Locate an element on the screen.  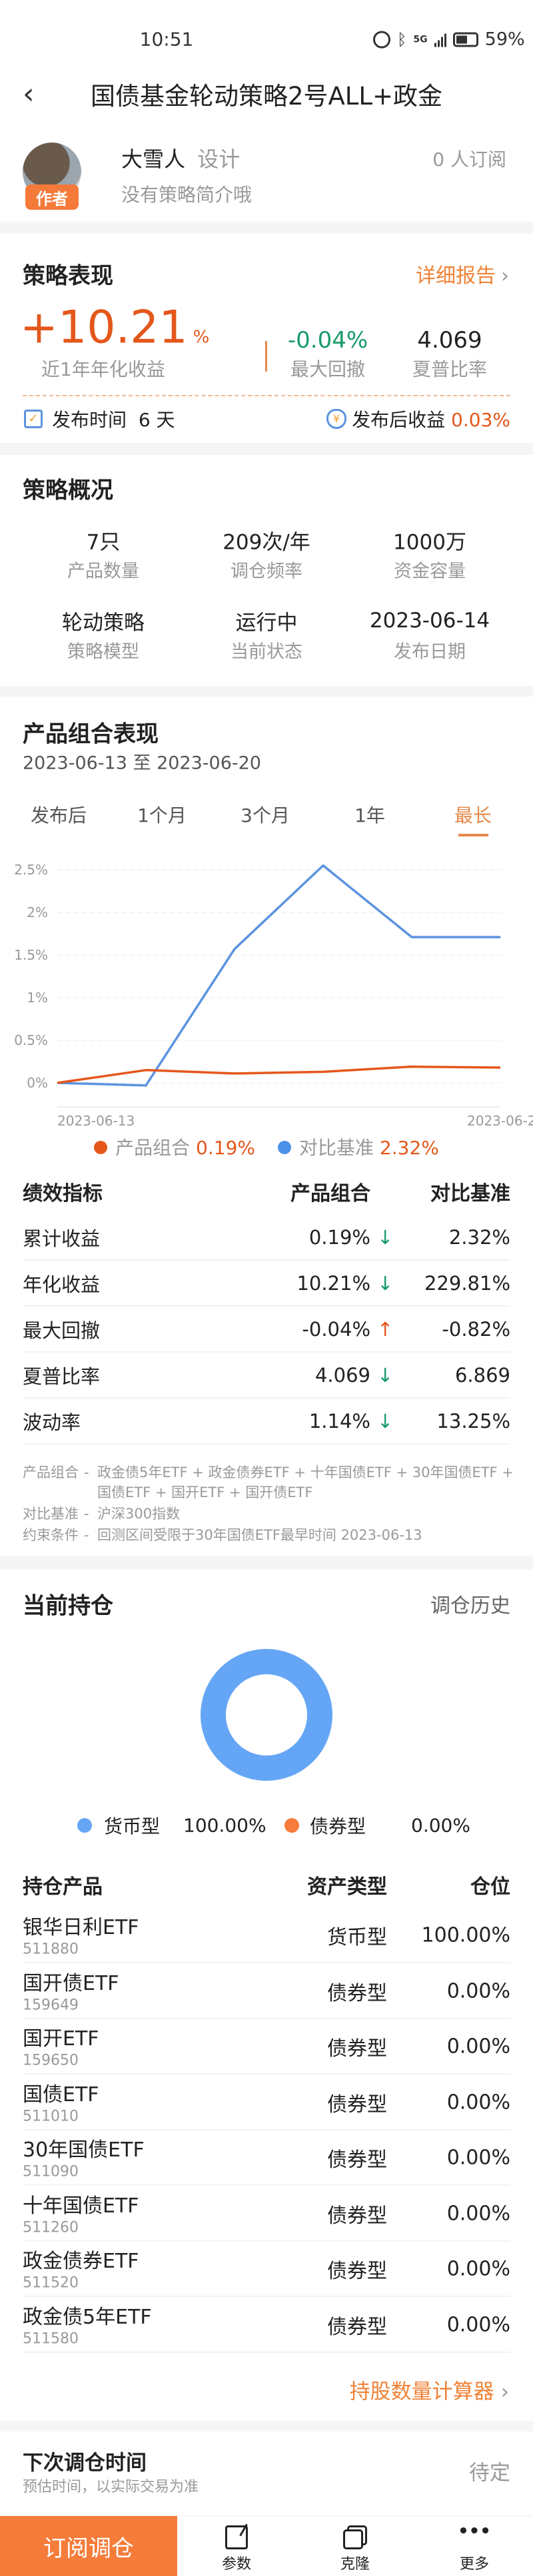
annual-return-value: +10.21 is located at coordinates (104, 327).